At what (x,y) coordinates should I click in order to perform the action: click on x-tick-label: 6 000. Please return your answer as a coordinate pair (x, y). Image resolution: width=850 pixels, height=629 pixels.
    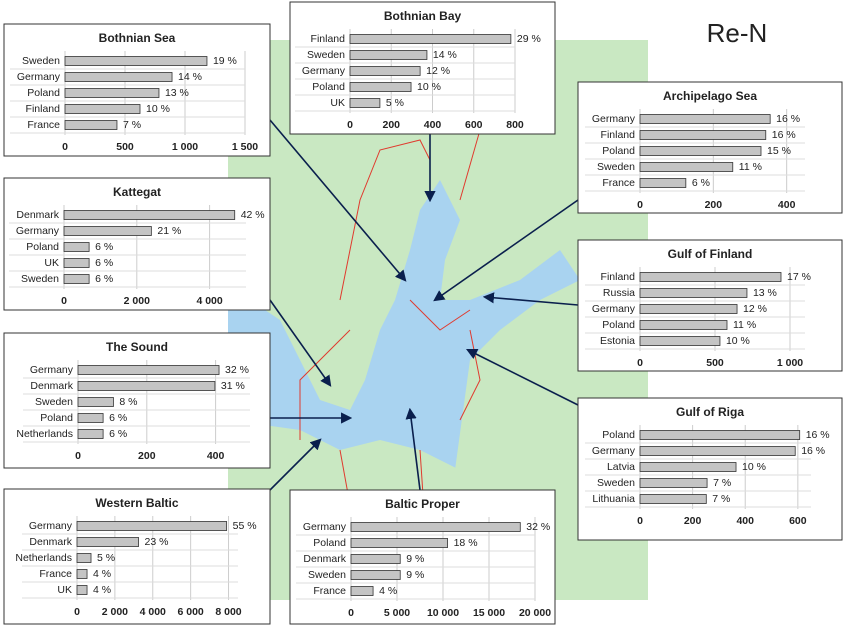
    Looking at the image, I should click on (191, 612).